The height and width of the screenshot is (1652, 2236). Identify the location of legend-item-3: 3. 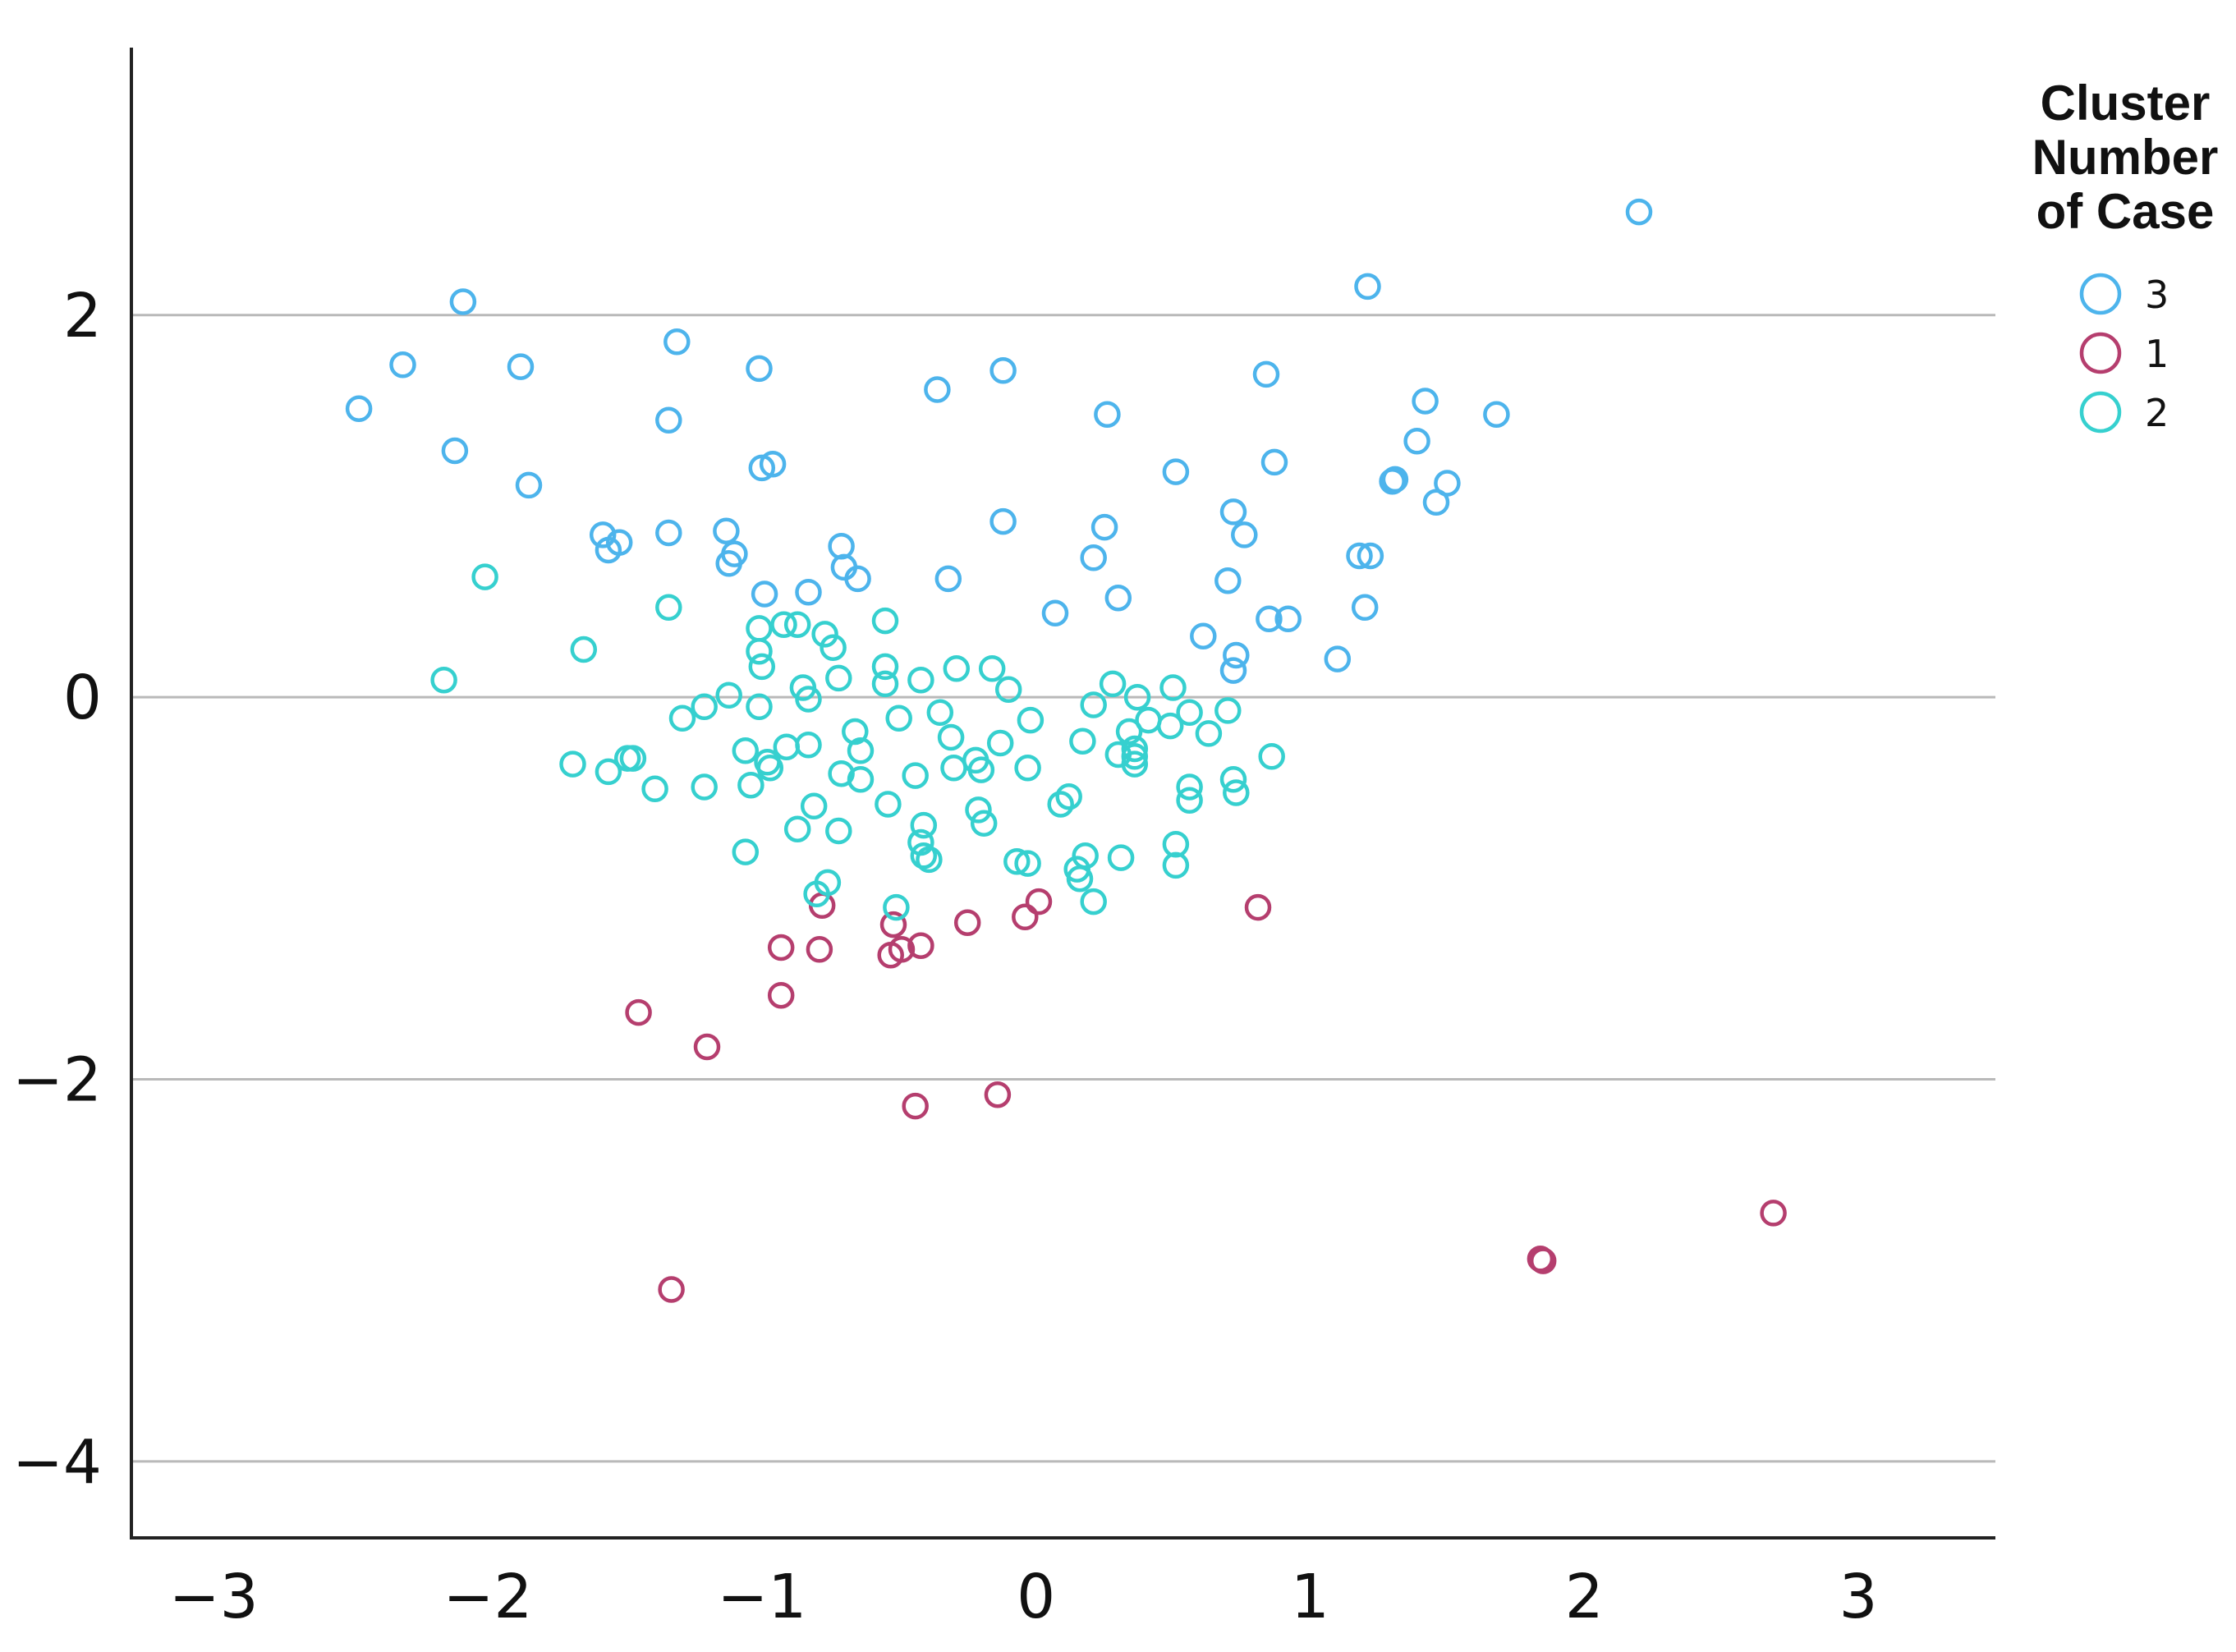
(2124, 295).